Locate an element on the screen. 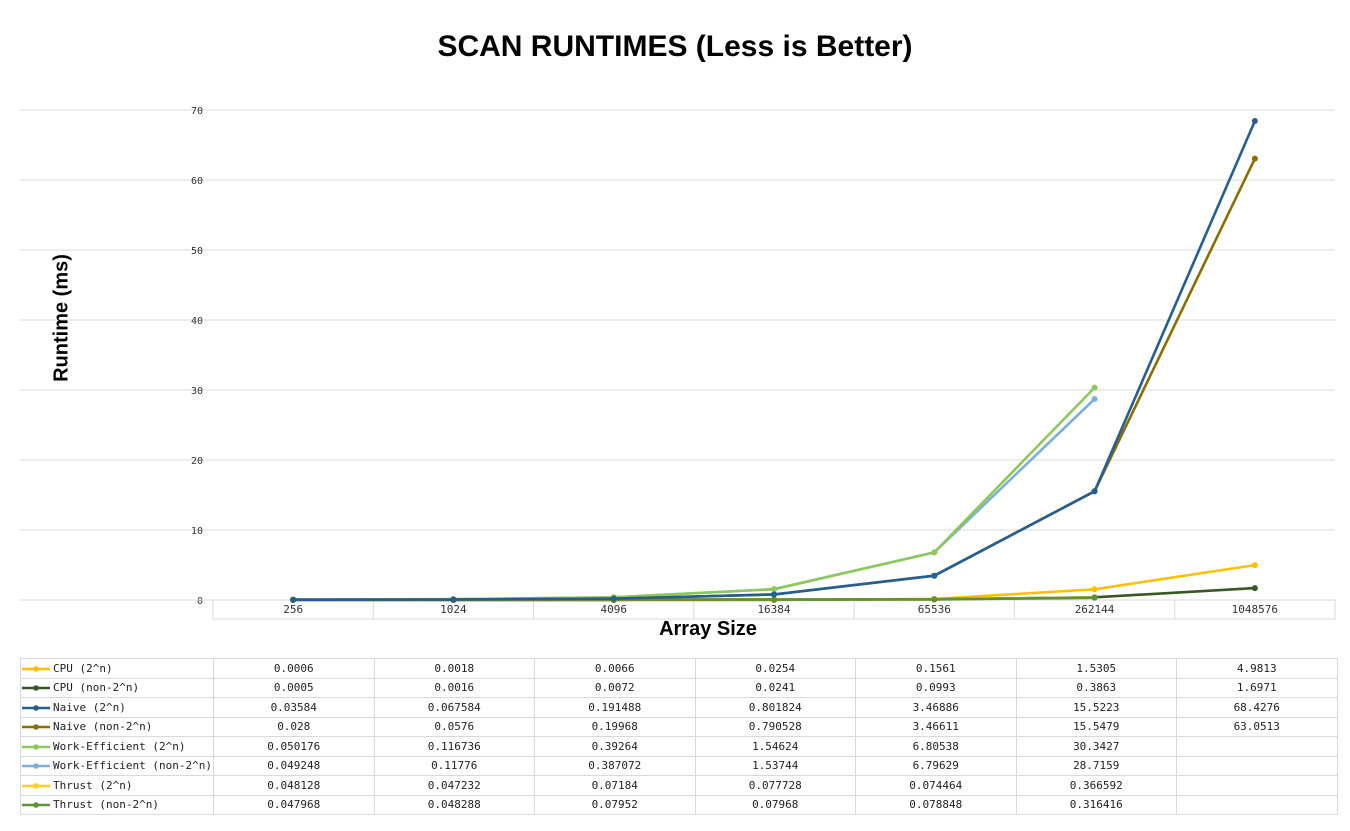 The width and height of the screenshot is (1350, 831). series-name: Thrust (non-2^n) is located at coordinates (106, 805).